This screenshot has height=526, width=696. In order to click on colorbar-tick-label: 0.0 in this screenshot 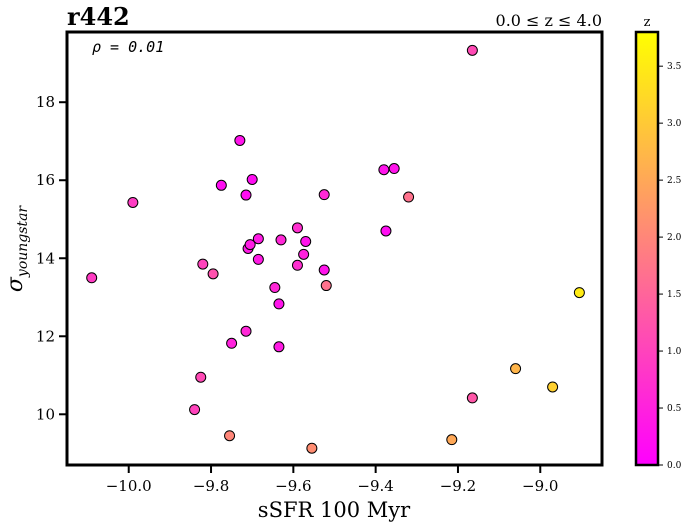, I will do `click(674, 466)`.